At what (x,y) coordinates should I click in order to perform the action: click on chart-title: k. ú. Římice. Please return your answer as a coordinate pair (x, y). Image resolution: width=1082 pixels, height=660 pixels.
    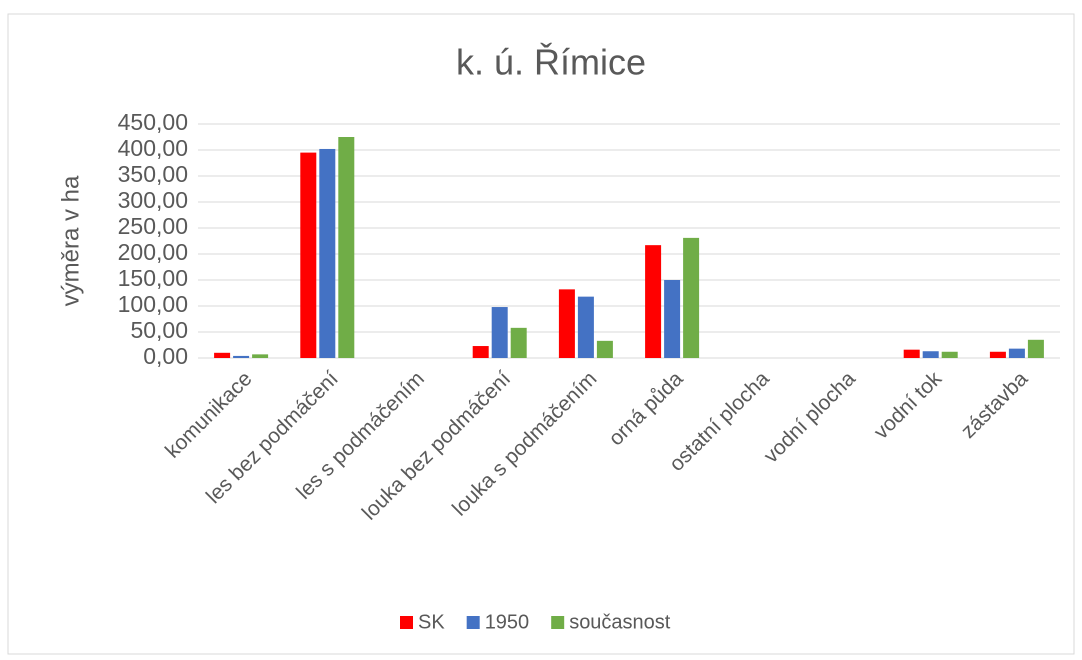
    Looking at the image, I should click on (551, 62).